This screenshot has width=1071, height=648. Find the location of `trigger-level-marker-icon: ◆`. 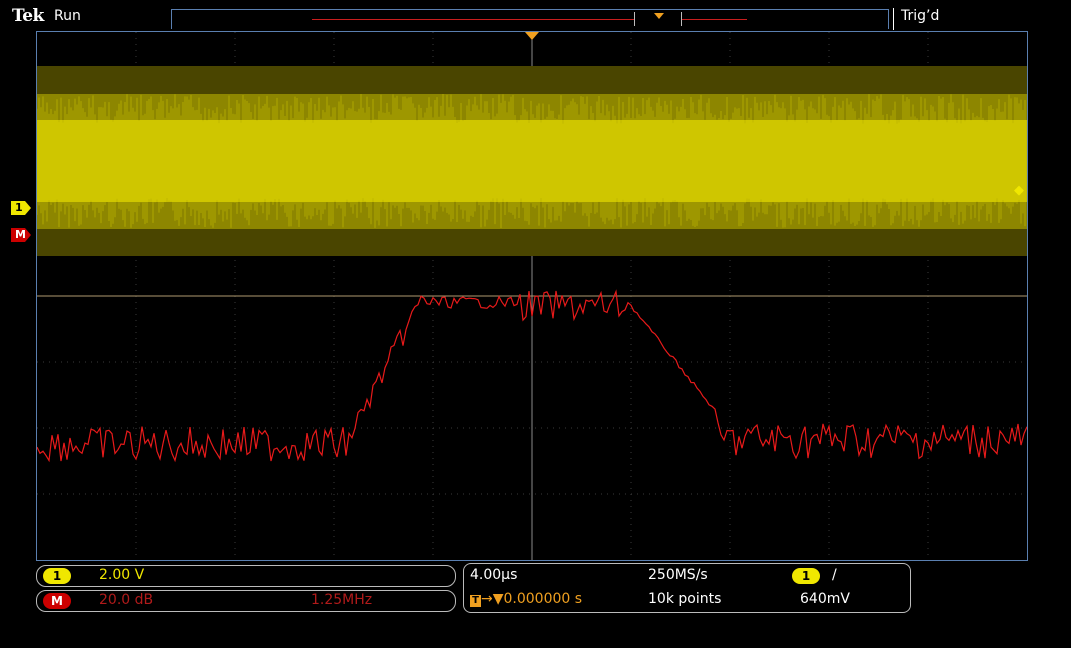

trigger-level-marker-icon: ◆ is located at coordinates (1019, 190).